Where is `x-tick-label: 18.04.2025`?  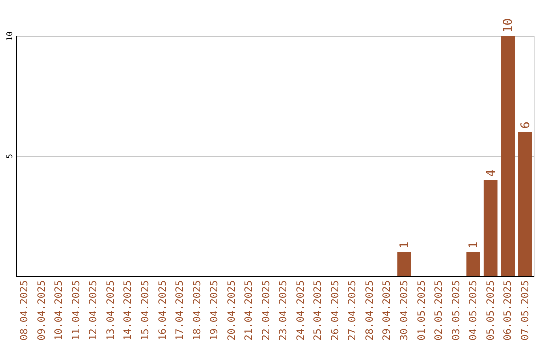
x-tick-label: 18.04.2025 is located at coordinates (198, 310).